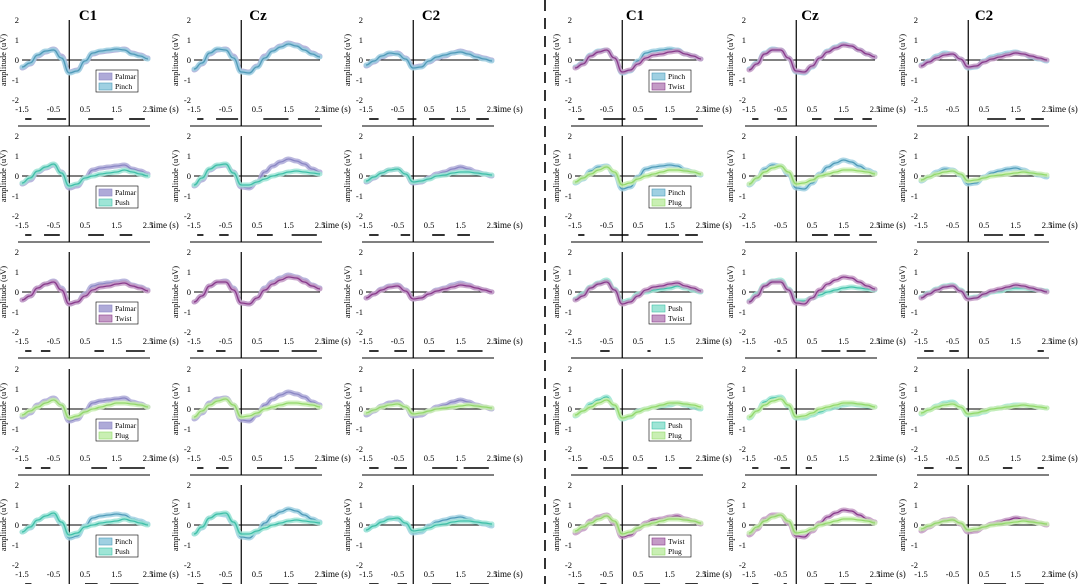  What do you see at coordinates (675, 435) in the screenshot?
I see `legend-label-plug: Plug` at bounding box center [675, 435].